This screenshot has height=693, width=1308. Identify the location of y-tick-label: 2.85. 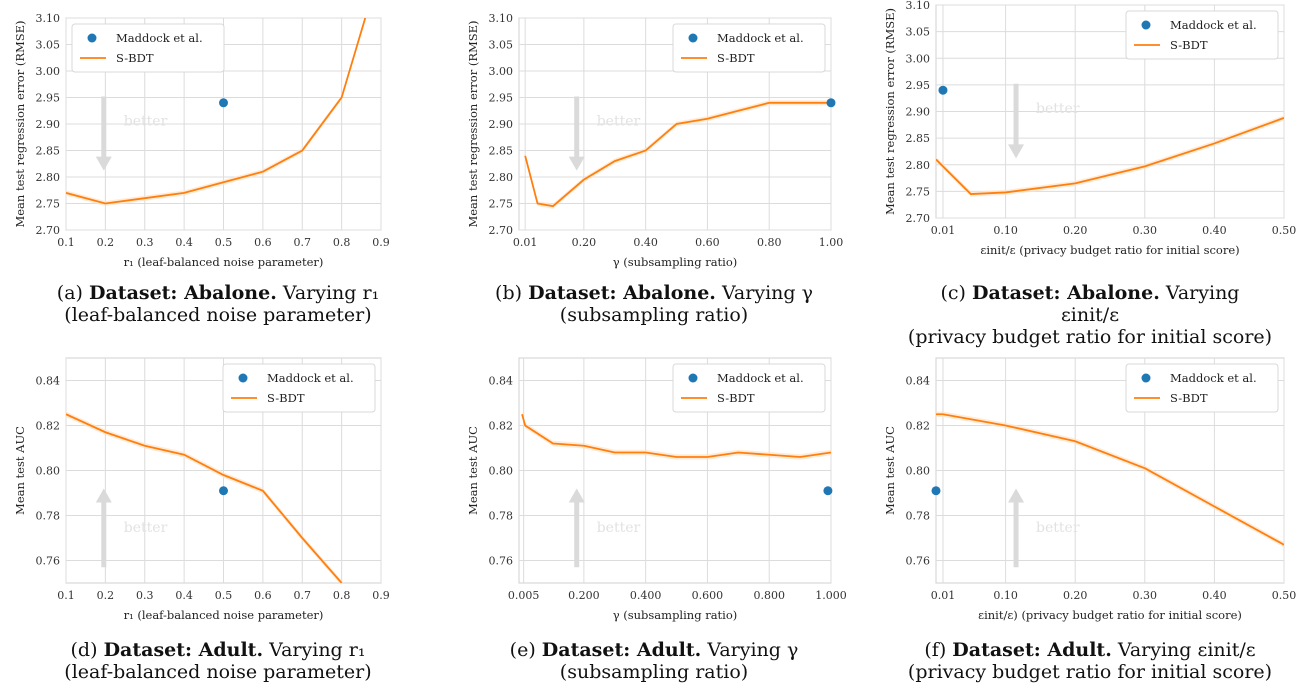
(501, 151).